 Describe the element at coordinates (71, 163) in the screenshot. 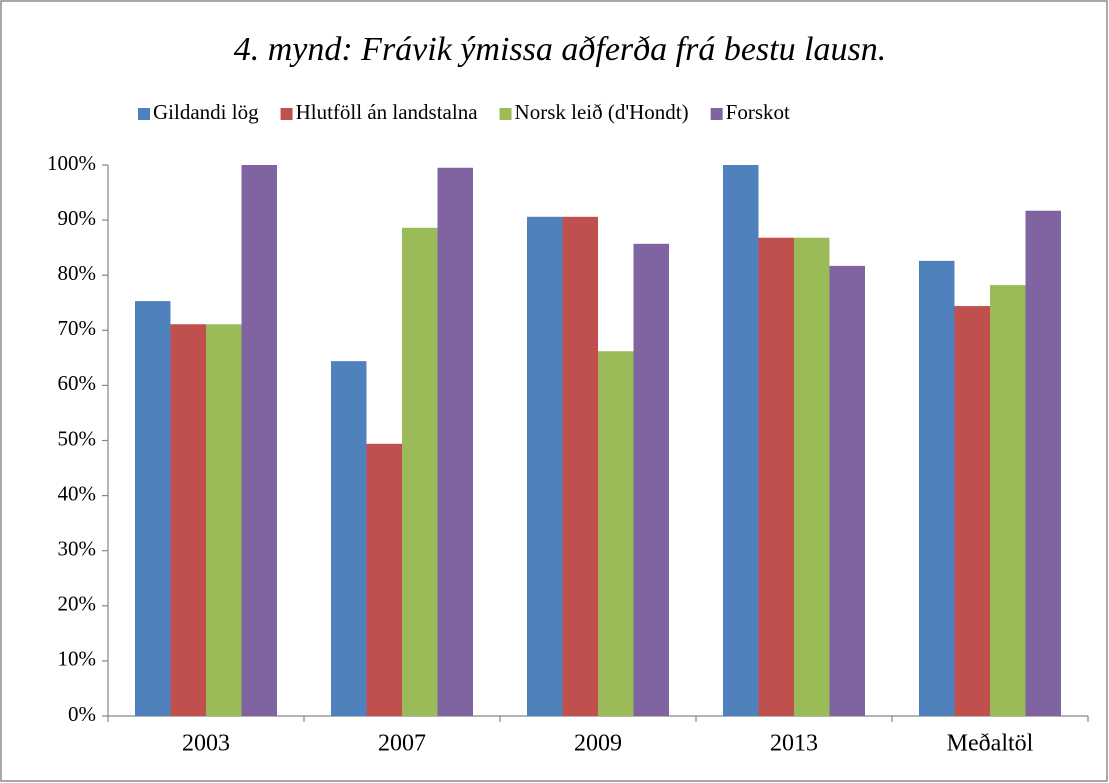

I see `y-tick-label: 100%` at that location.